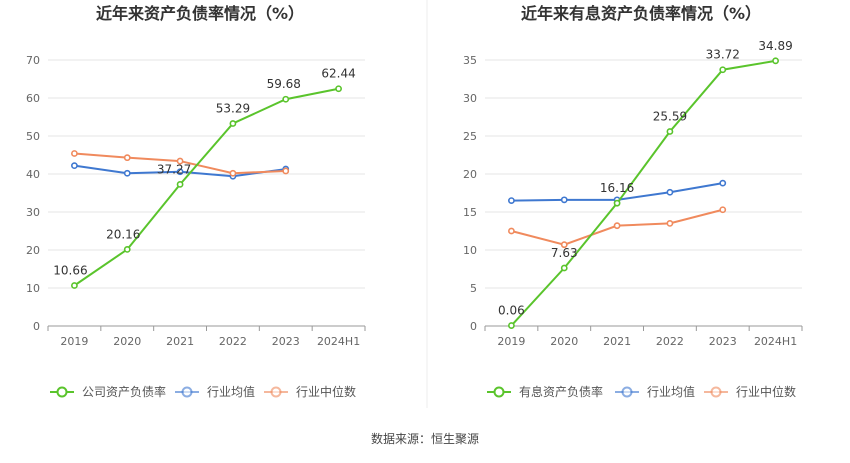  What do you see at coordinates (33, 60) in the screenshot?
I see `y-tick-label: 70` at bounding box center [33, 60].